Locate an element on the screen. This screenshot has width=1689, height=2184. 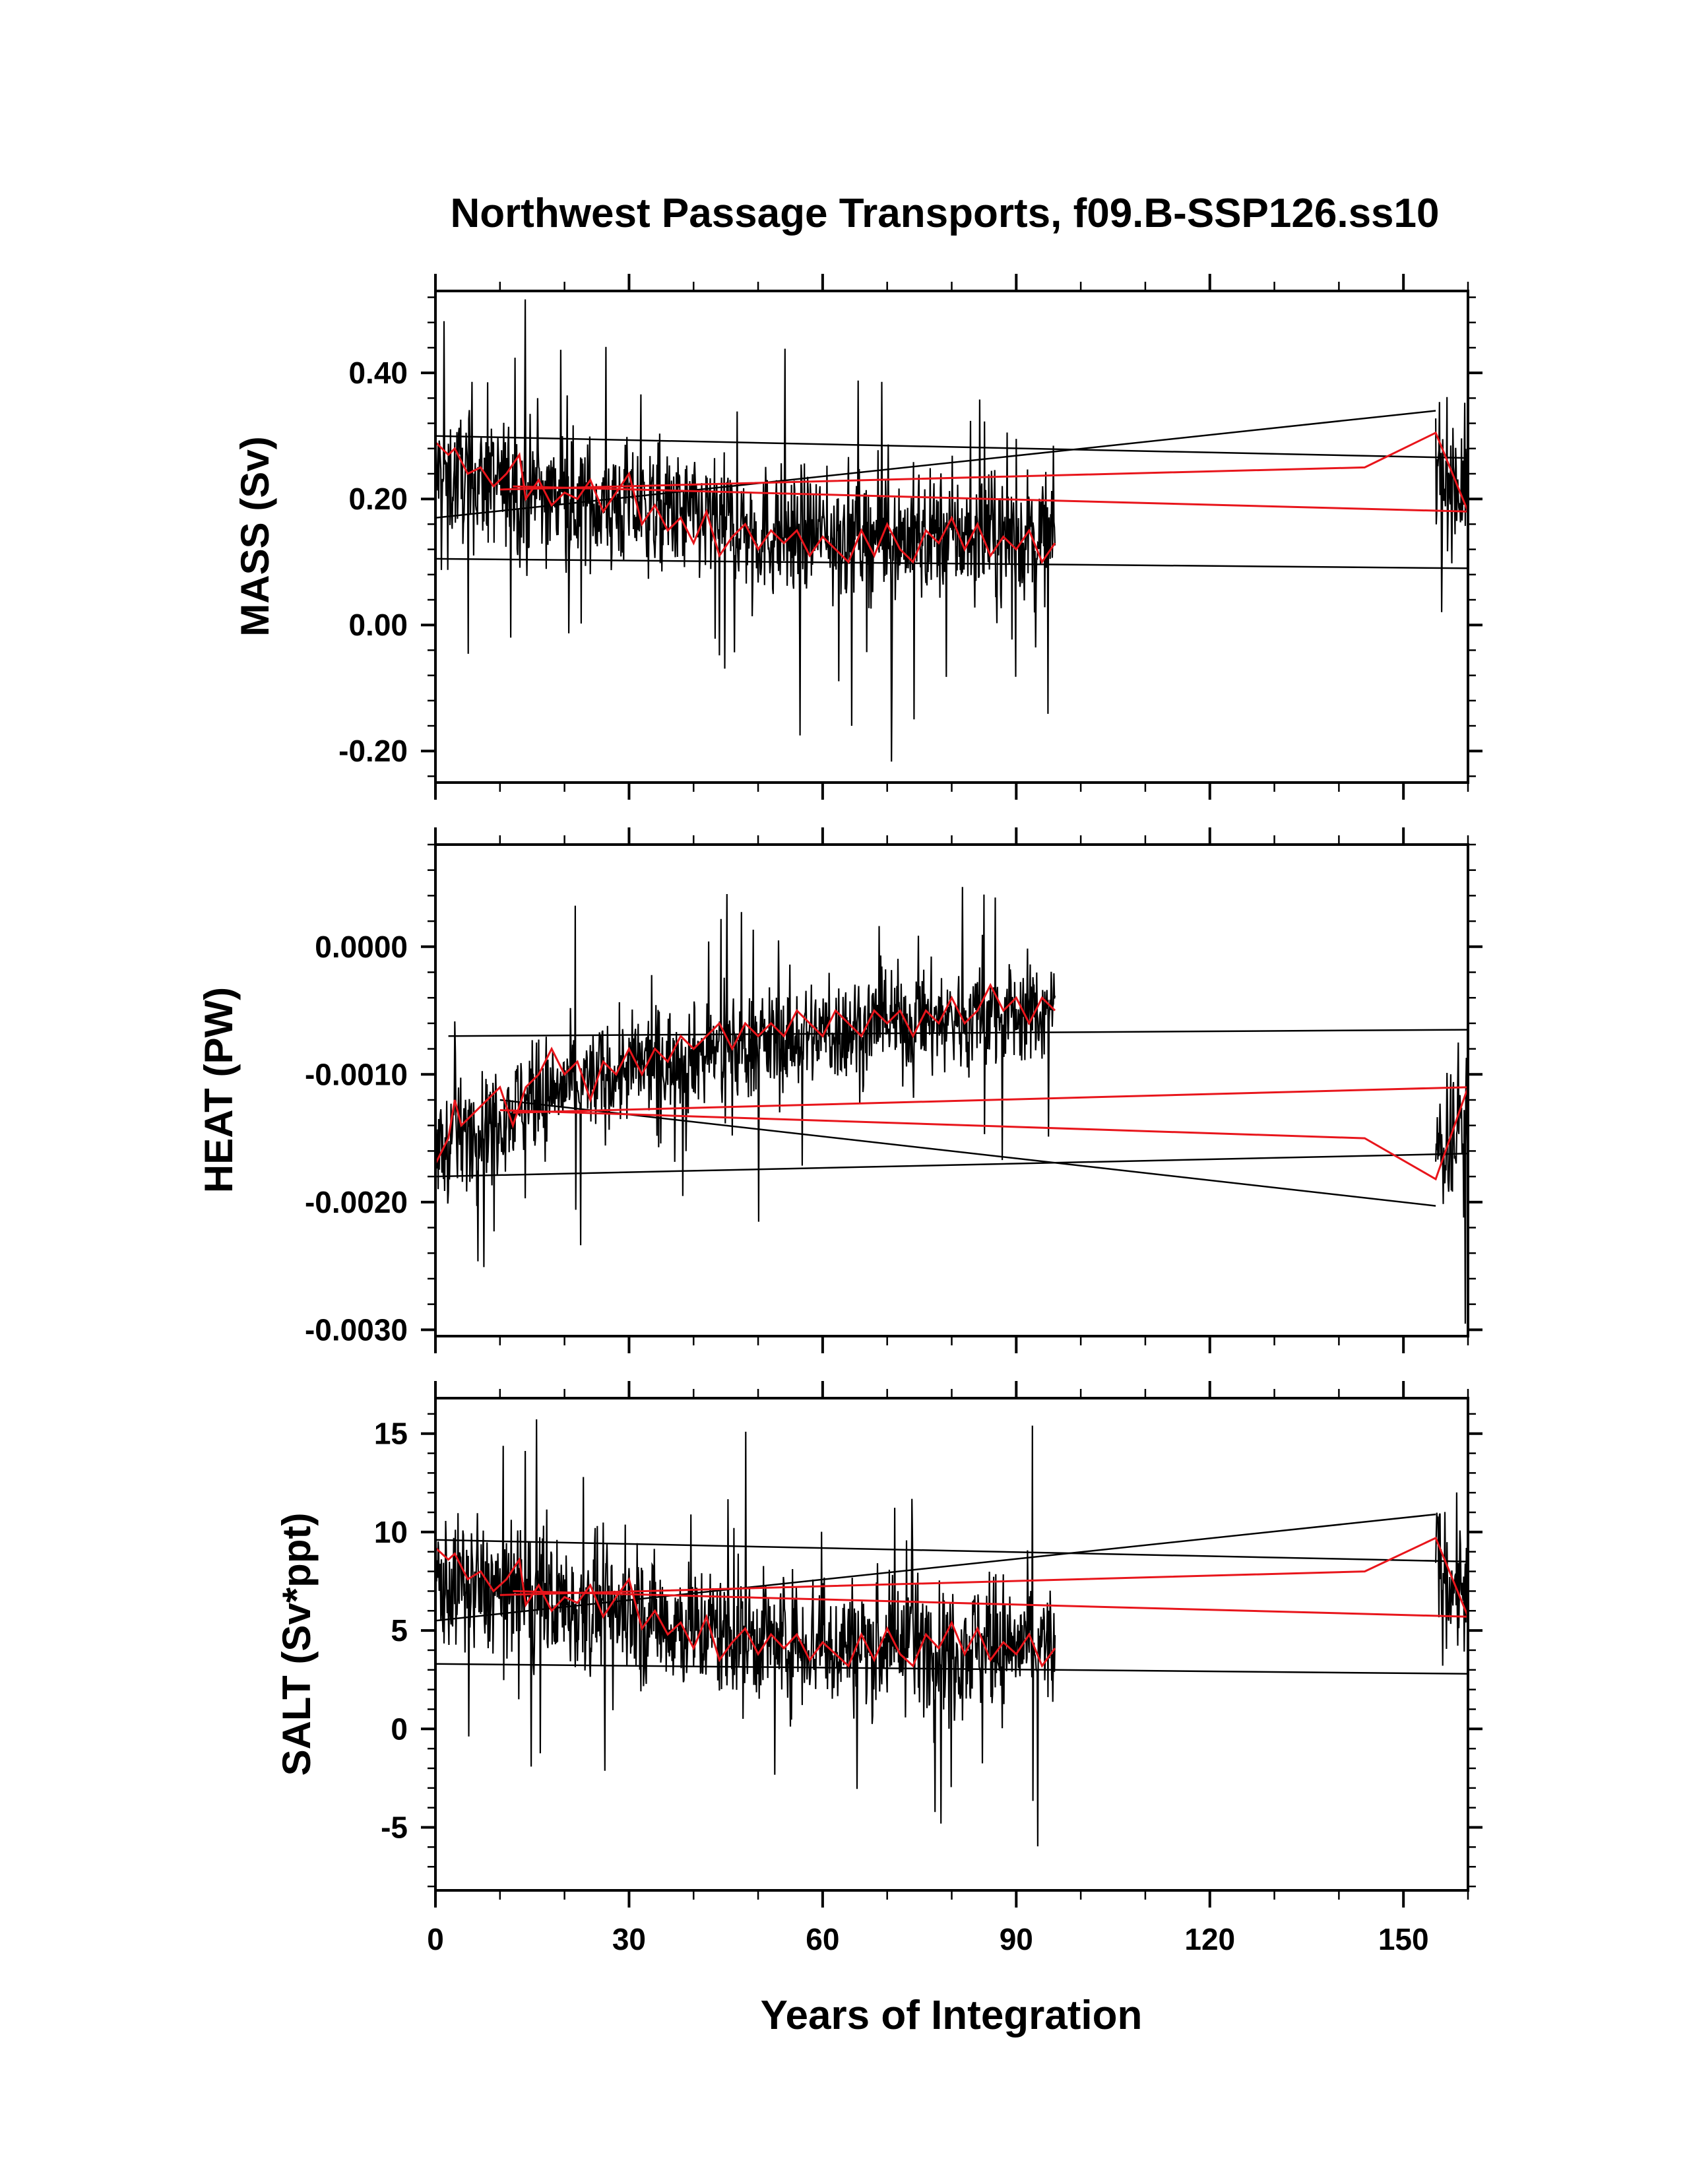
mass-plot-area is located at coordinates (952, 530).